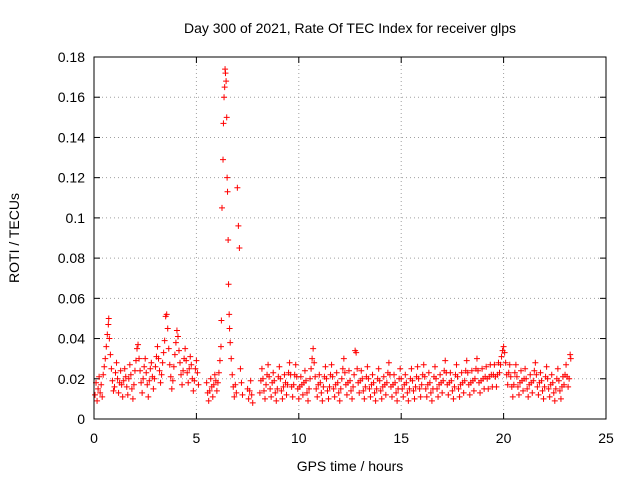 The width and height of the screenshot is (640, 480). Describe the element at coordinates (81, 419) in the screenshot. I see `y-tick-label: 0` at that location.